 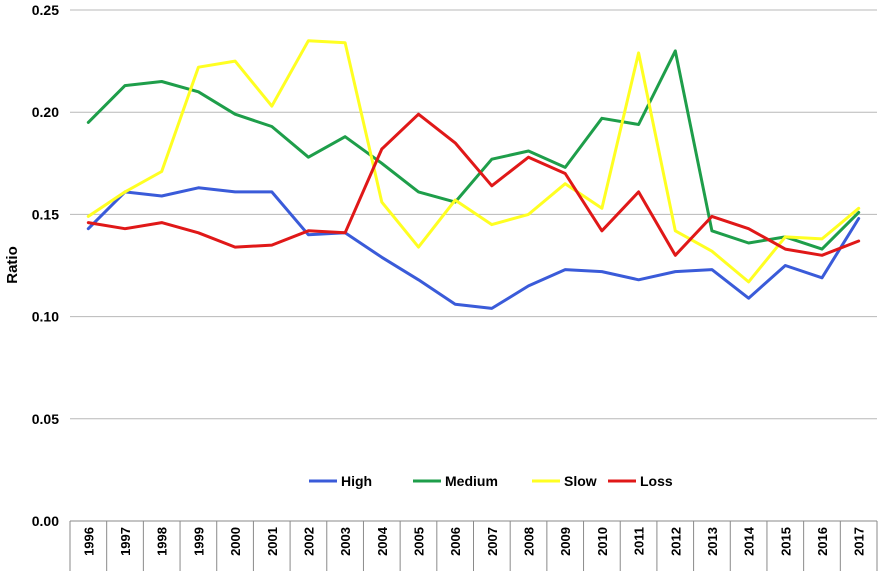 What do you see at coordinates (45, 214) in the screenshot?
I see `y-tick-label: 0.15` at bounding box center [45, 214].